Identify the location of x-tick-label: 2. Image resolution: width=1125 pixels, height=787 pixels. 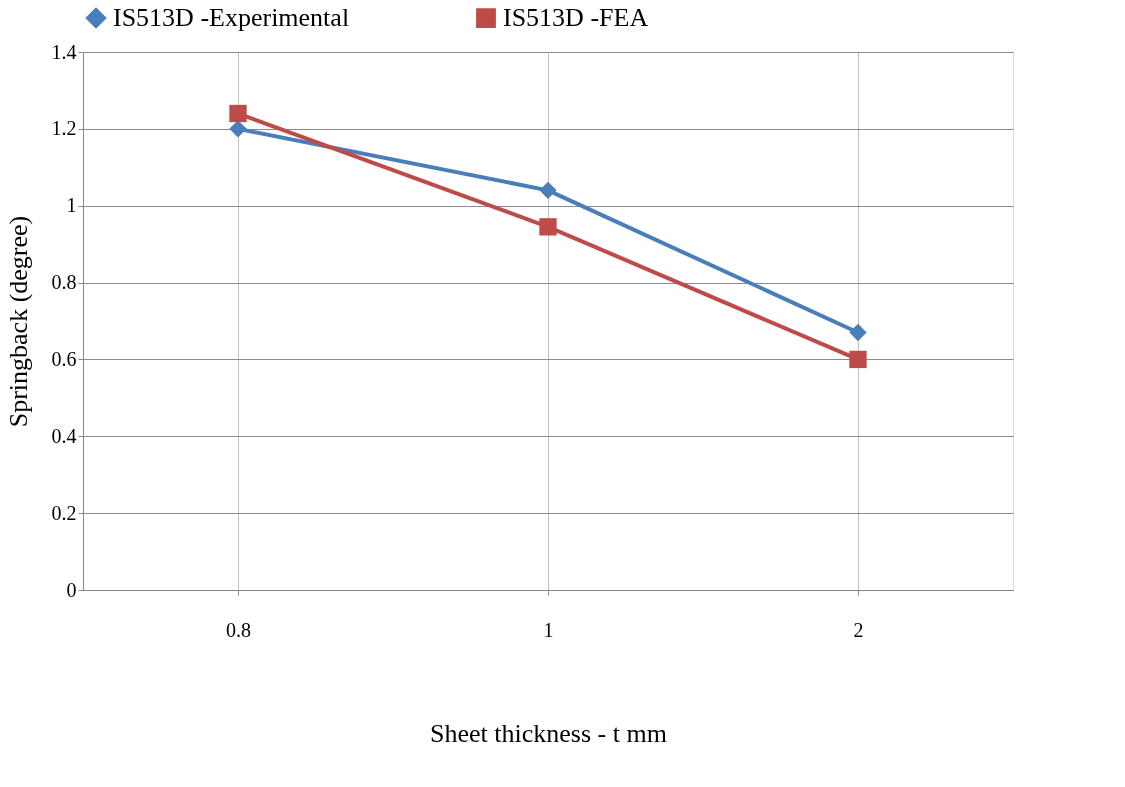
(858, 629).